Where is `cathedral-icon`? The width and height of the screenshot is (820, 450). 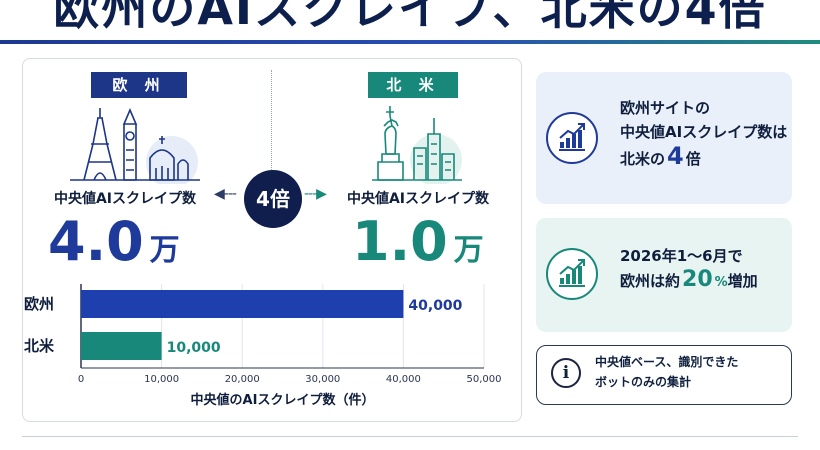
cathedral-icon is located at coordinates (169, 158).